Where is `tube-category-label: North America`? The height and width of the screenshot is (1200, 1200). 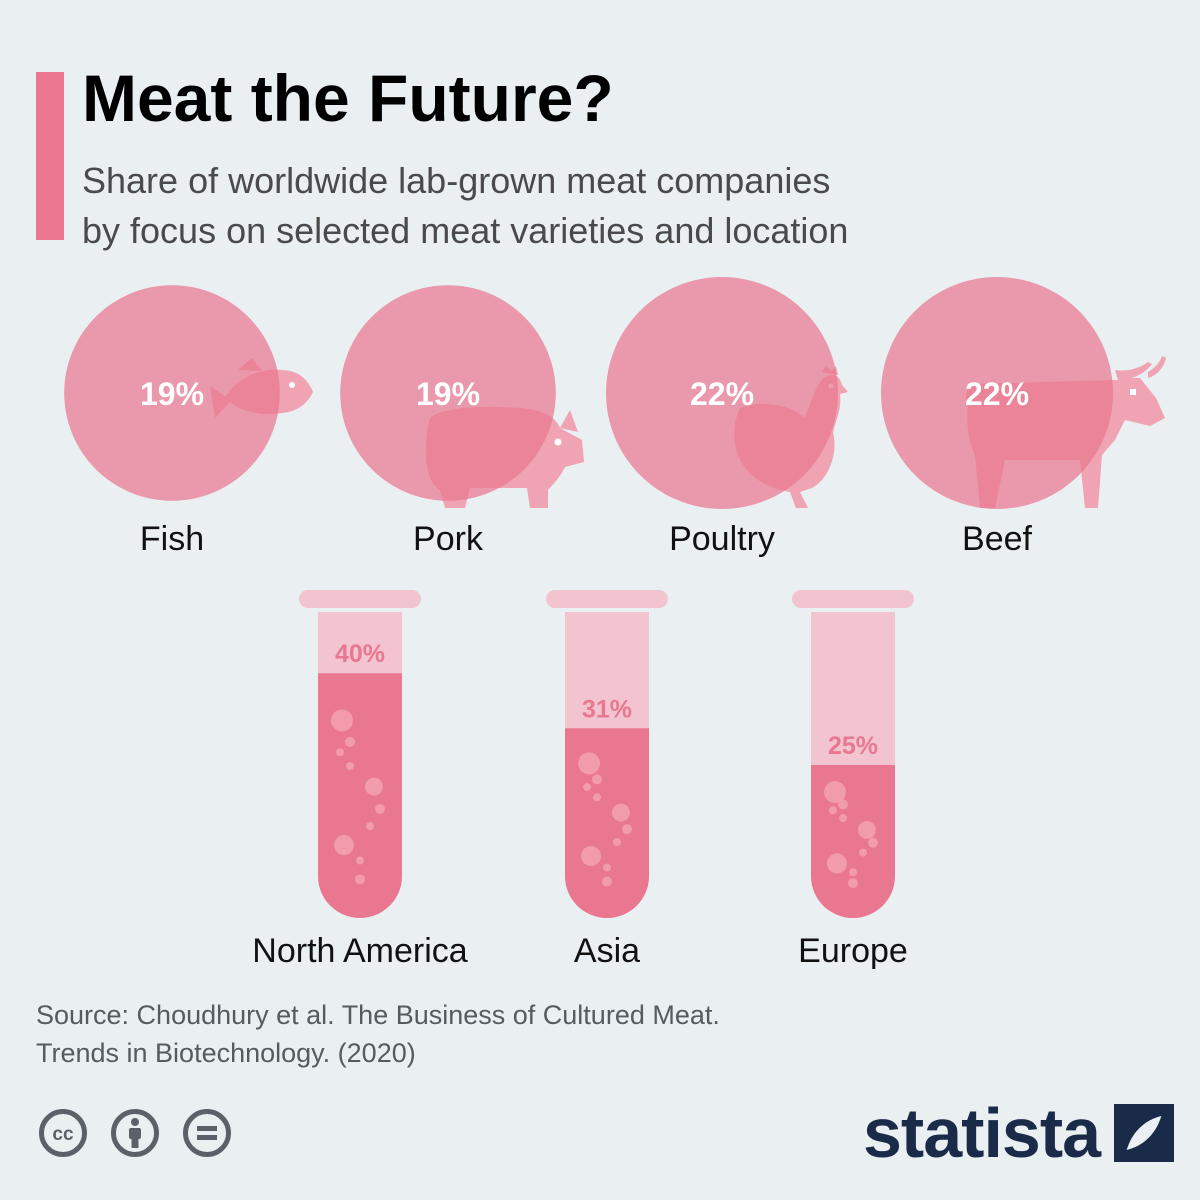 tube-category-label: North America is located at coordinates (359, 951).